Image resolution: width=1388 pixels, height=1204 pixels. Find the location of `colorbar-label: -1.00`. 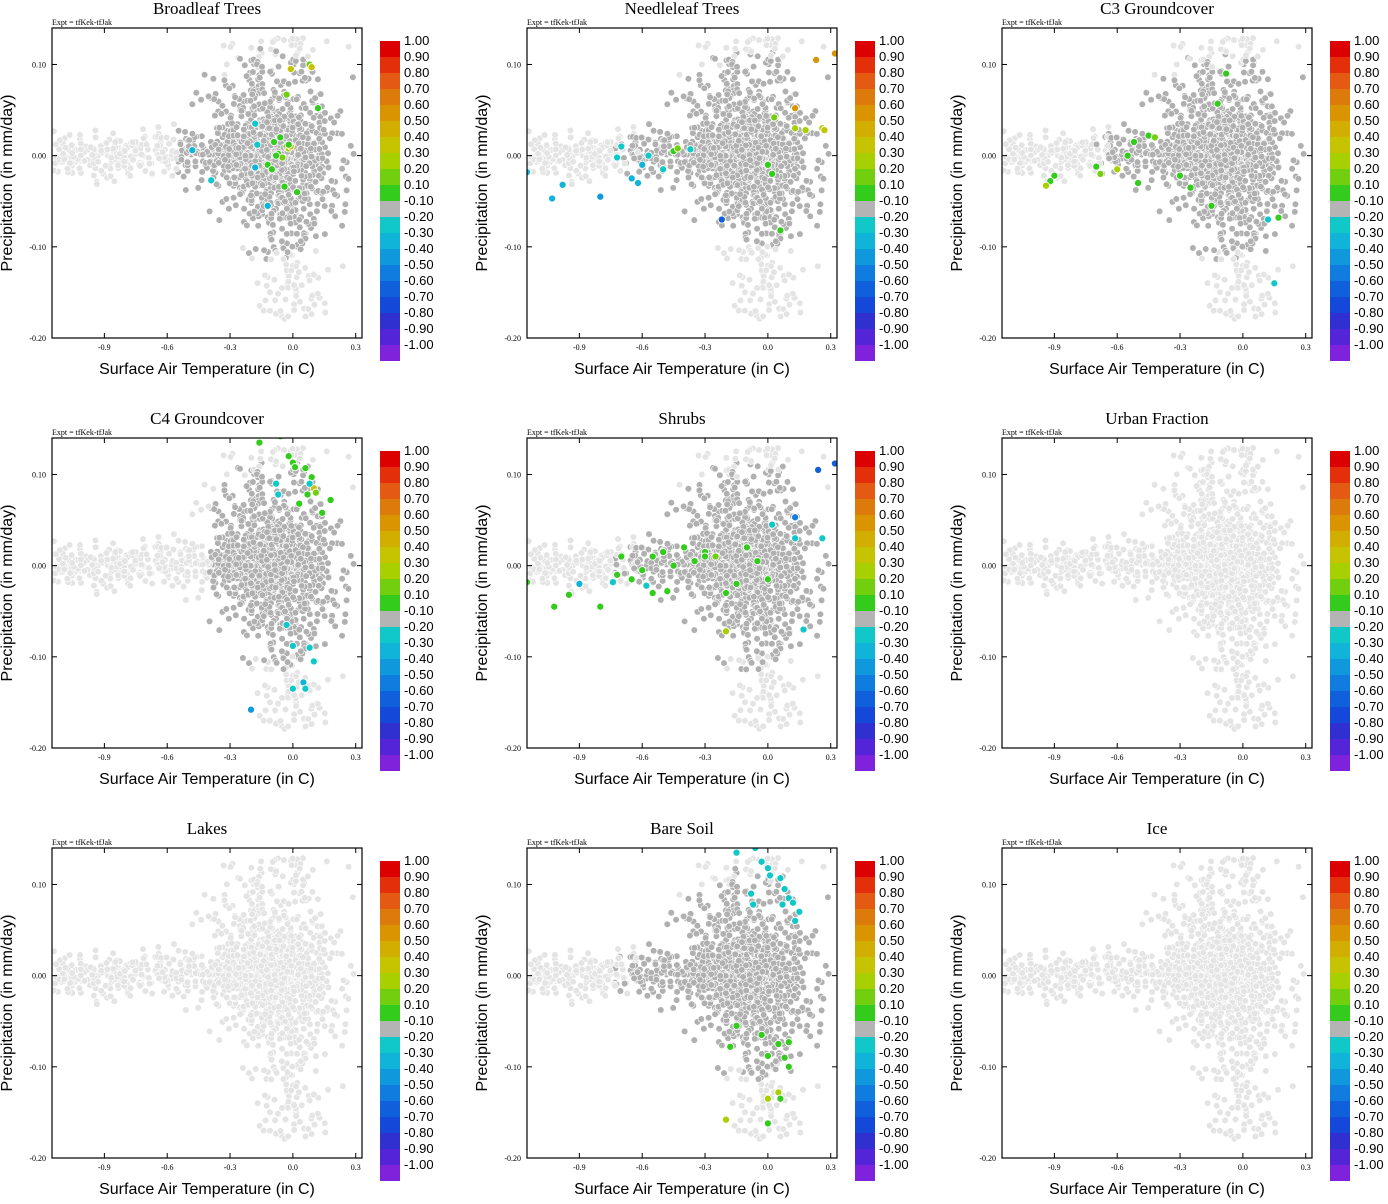

colorbar-label: -1.00 is located at coordinates (1369, 344).